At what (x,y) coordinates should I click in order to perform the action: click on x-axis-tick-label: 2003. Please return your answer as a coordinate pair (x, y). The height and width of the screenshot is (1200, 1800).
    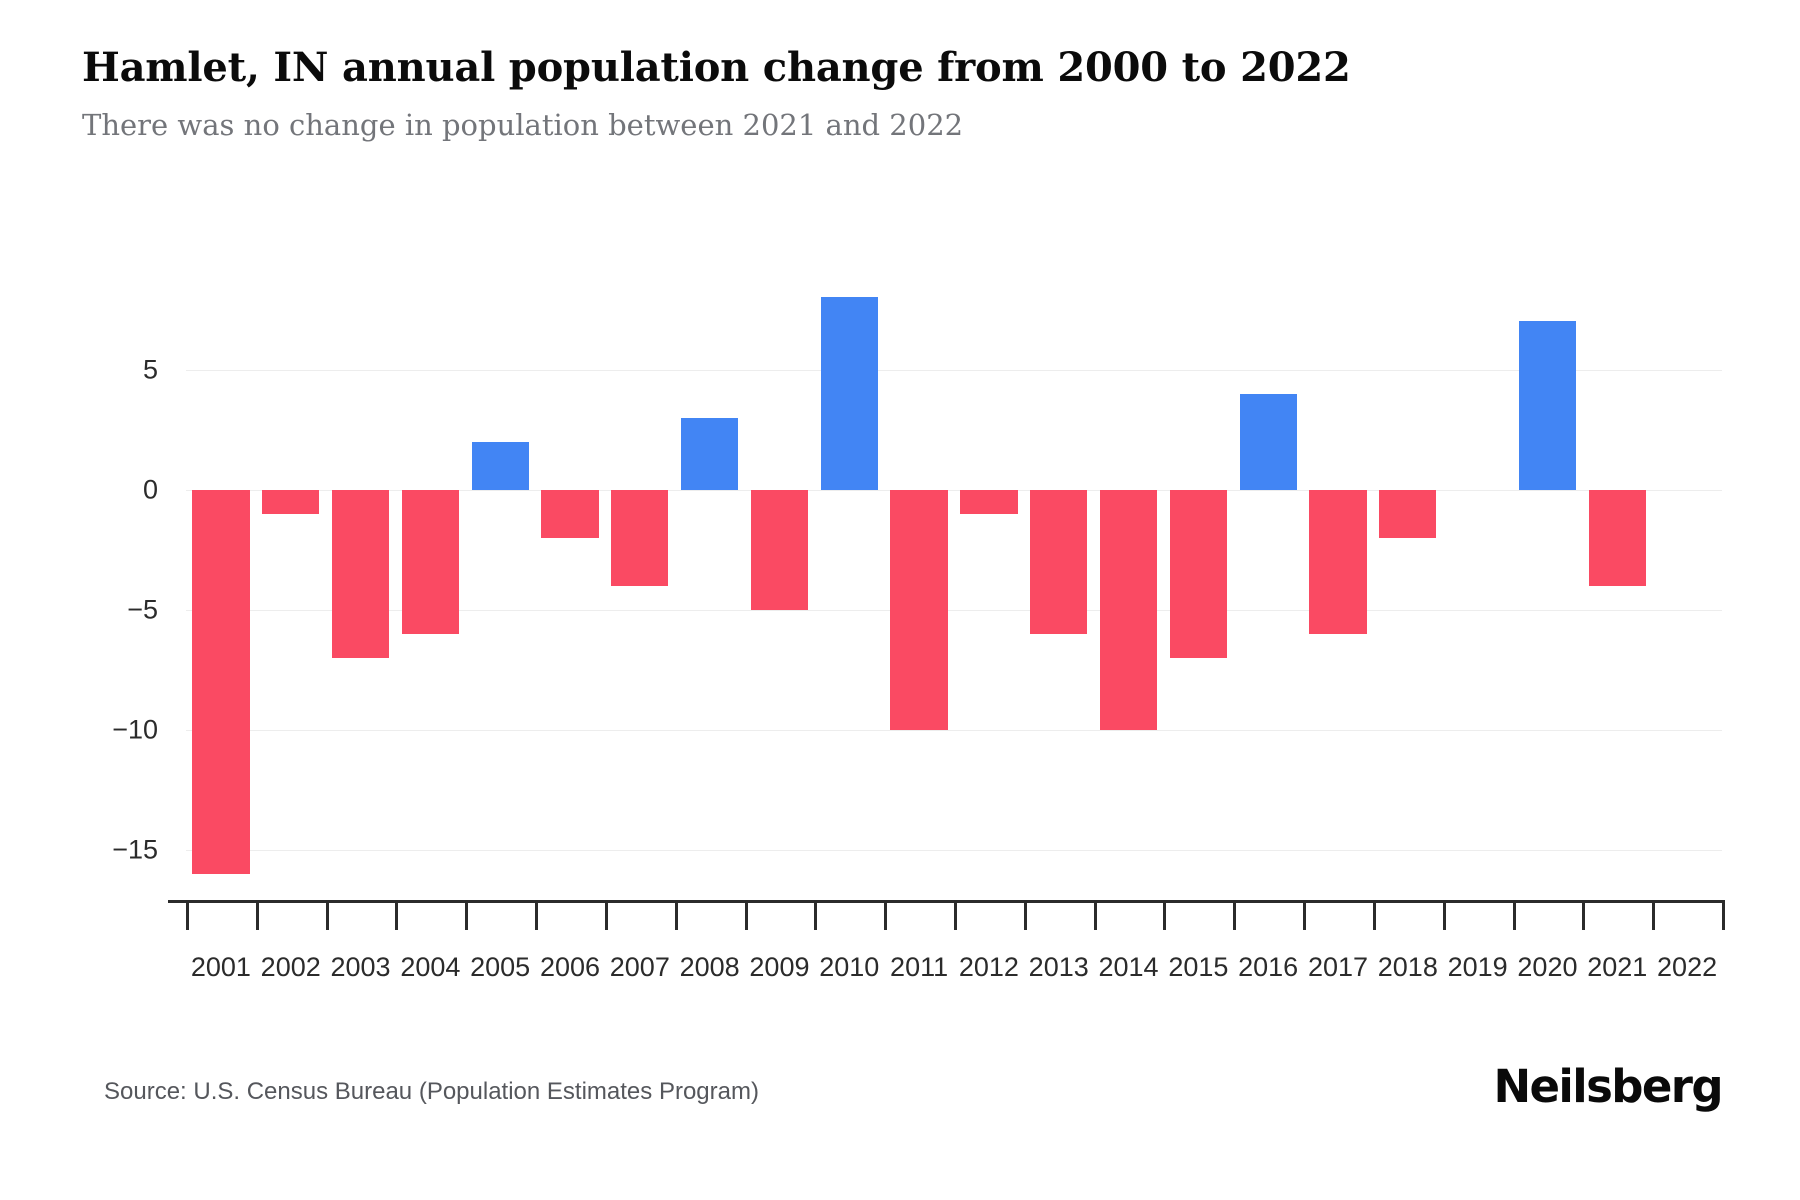
    Looking at the image, I should click on (360, 967).